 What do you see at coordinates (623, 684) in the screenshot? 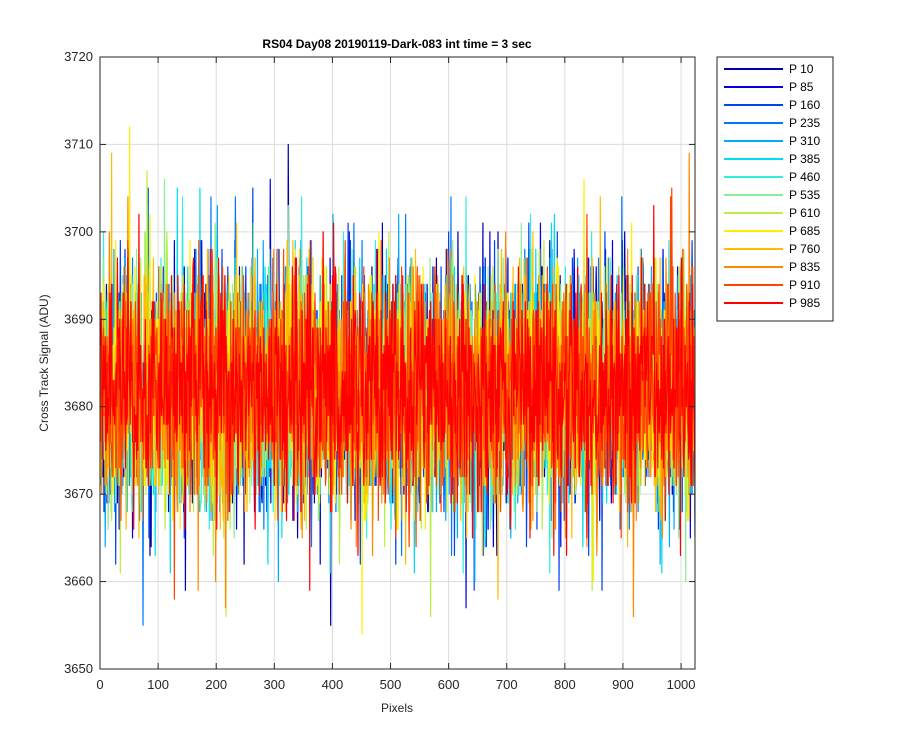
I see `x-tick-label: 900` at bounding box center [623, 684].